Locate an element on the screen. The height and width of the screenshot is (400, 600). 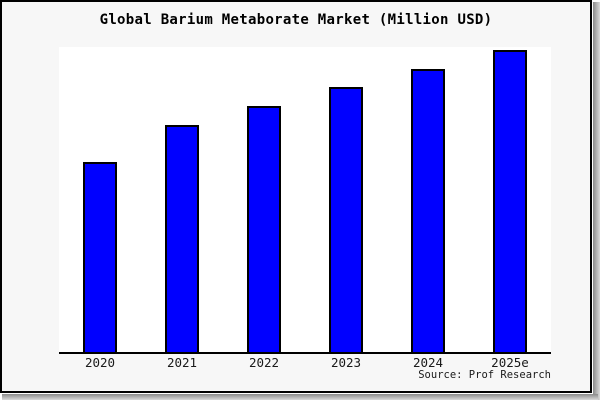
bar-2025e is located at coordinates (510, 200).